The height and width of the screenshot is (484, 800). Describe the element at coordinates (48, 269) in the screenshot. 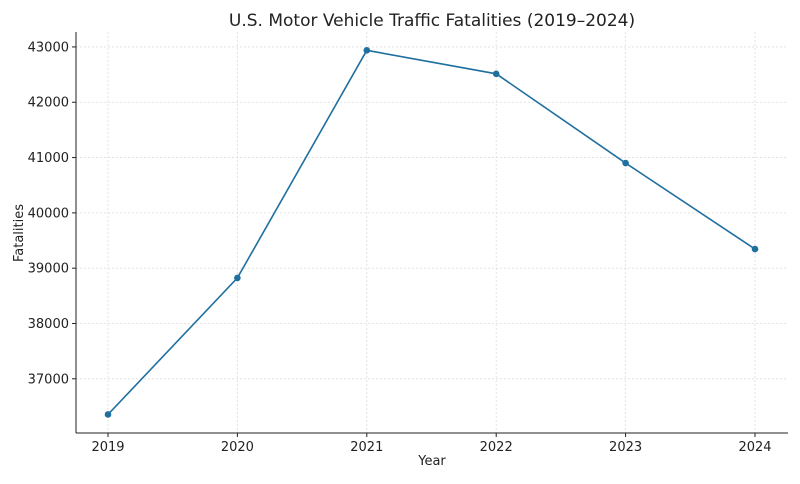

I see `y-tick-label: 39000` at that location.